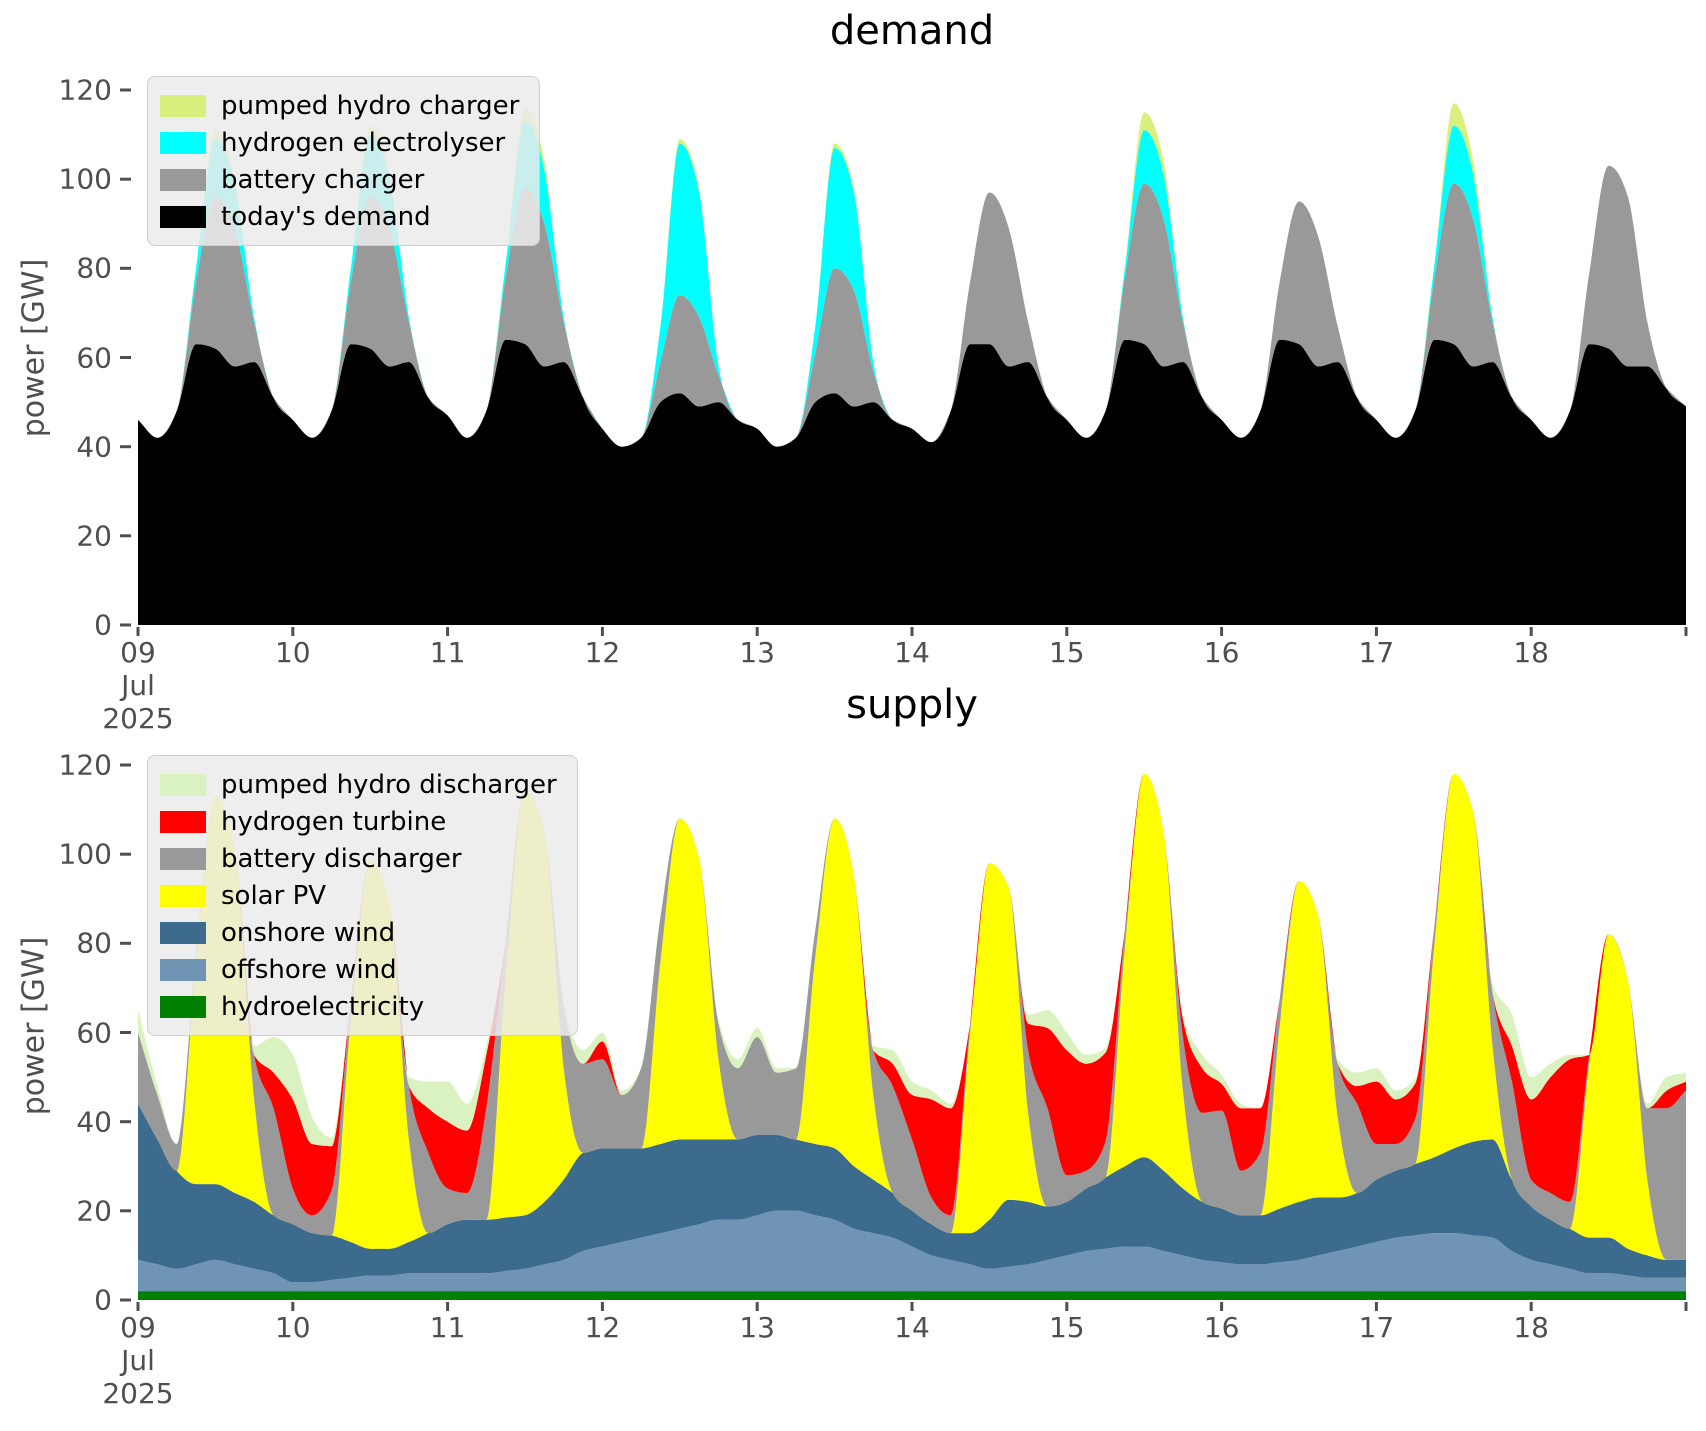 The image size is (1706, 1431). I want to click on legend-swatch-hydroelectricity, so click(183, 1006).